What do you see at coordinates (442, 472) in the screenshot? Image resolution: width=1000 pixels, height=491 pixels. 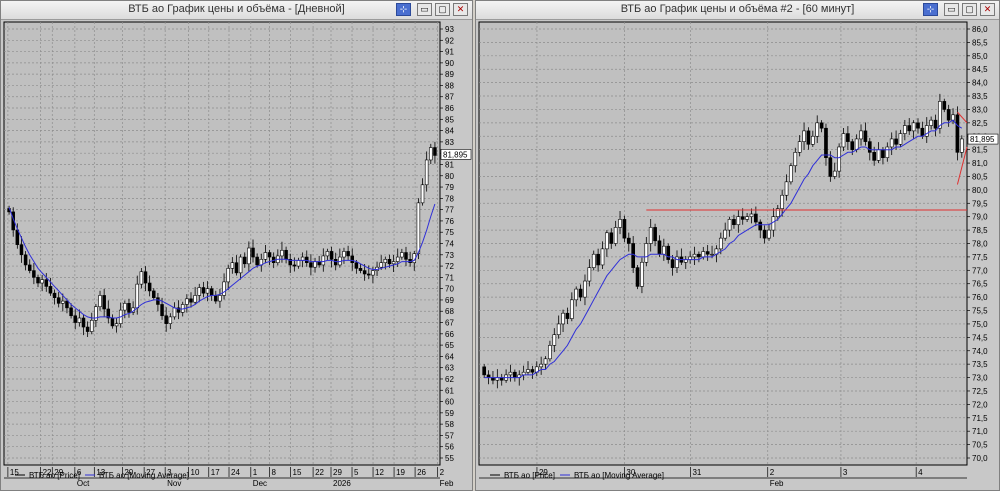 I see `x-tick-label: 2` at bounding box center [442, 472].